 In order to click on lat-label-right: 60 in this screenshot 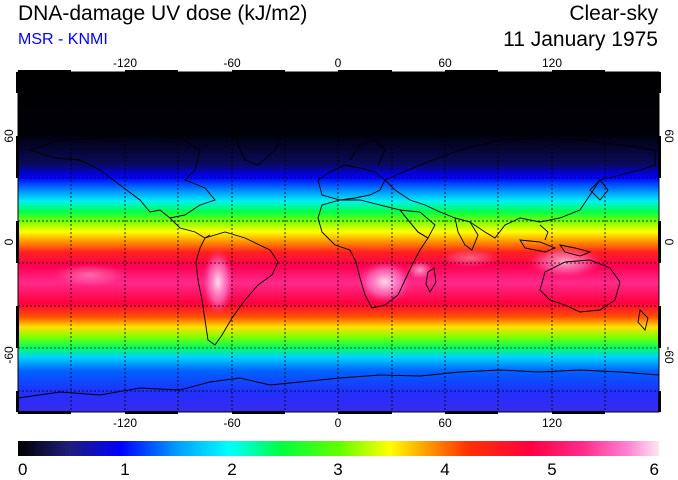, I will do `click(669, 136)`.